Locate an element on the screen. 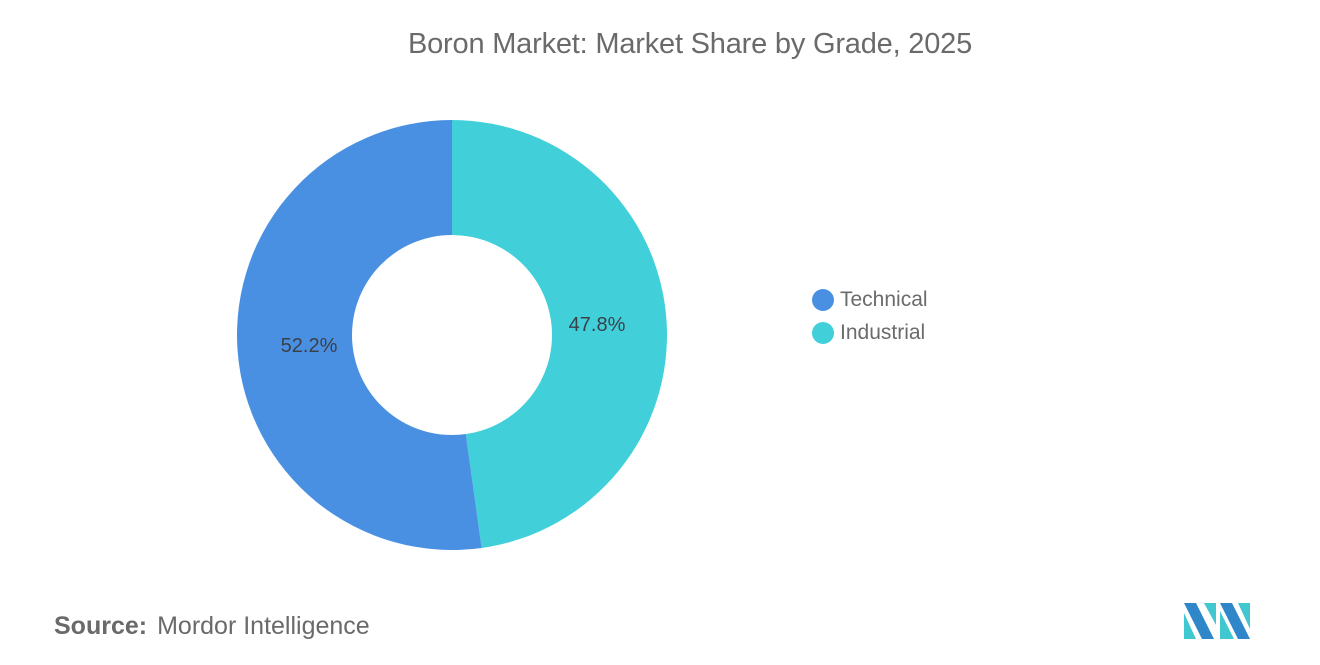  source-value: Mordor Intelligence is located at coordinates (263, 626).